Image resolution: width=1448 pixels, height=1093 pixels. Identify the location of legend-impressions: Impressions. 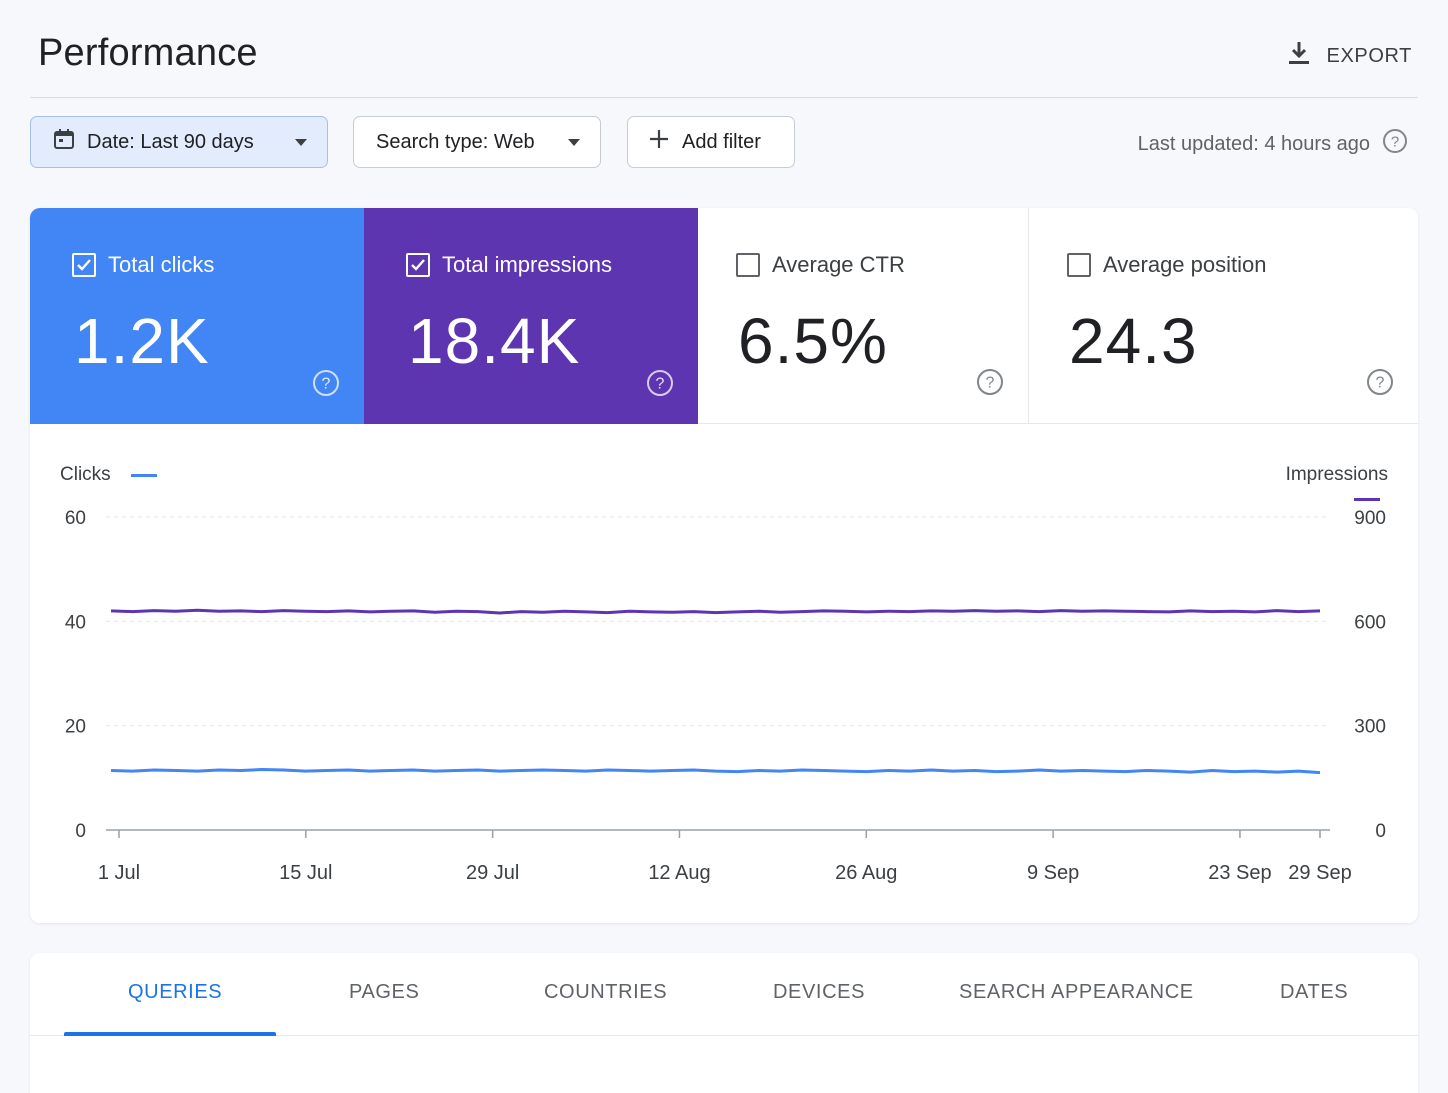
(1337, 482).